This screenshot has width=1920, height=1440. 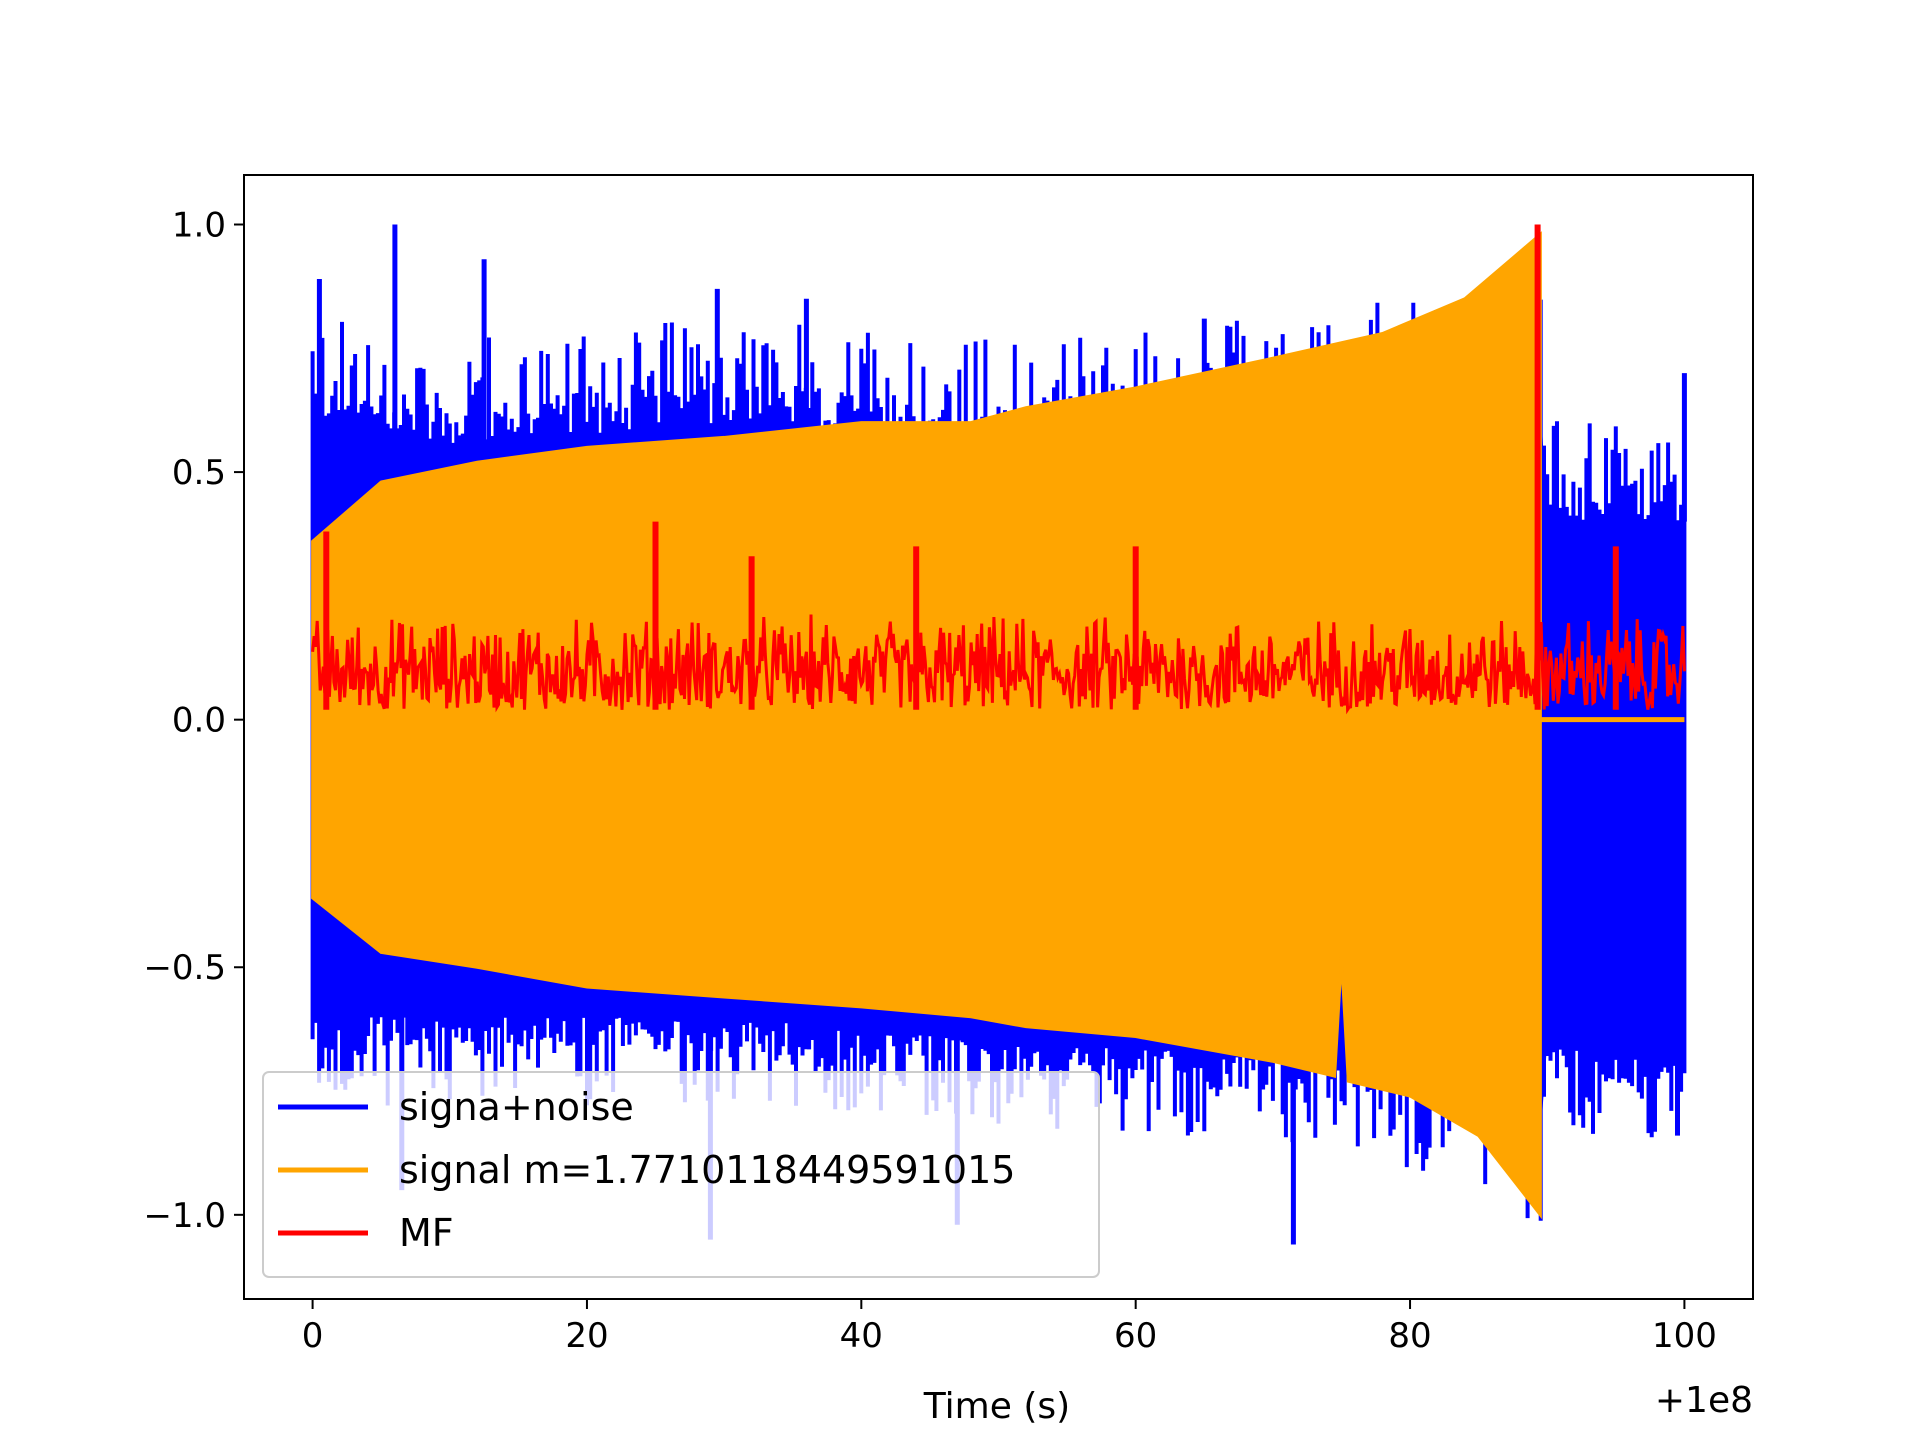 What do you see at coordinates (586, 1336) in the screenshot?
I see `x-tick-label: 20` at bounding box center [586, 1336].